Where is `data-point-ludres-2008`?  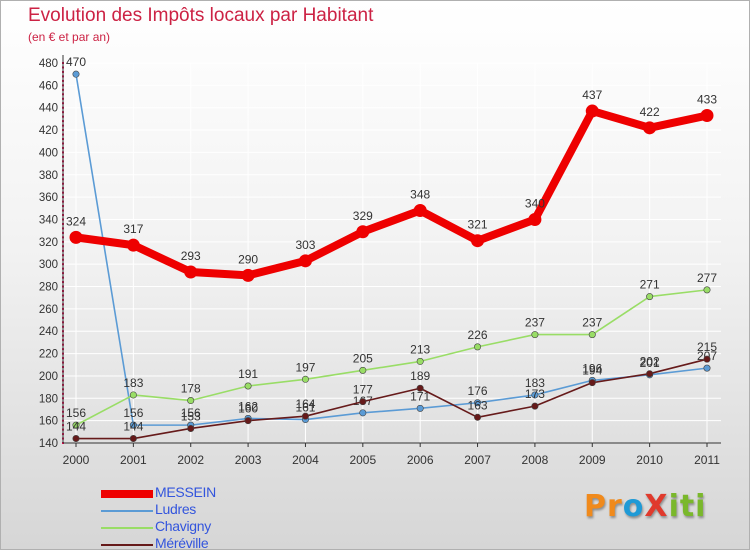
data-point-ludres-2008 is located at coordinates (535, 395).